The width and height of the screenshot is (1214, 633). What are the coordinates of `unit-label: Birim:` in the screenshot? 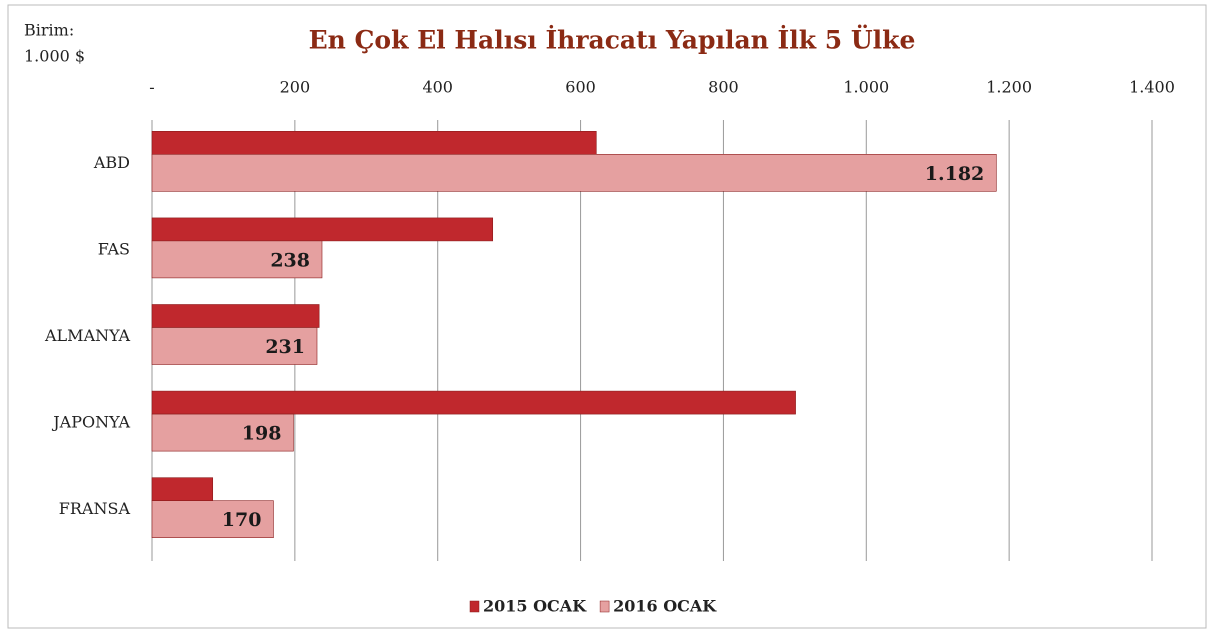 It's located at (49, 30).